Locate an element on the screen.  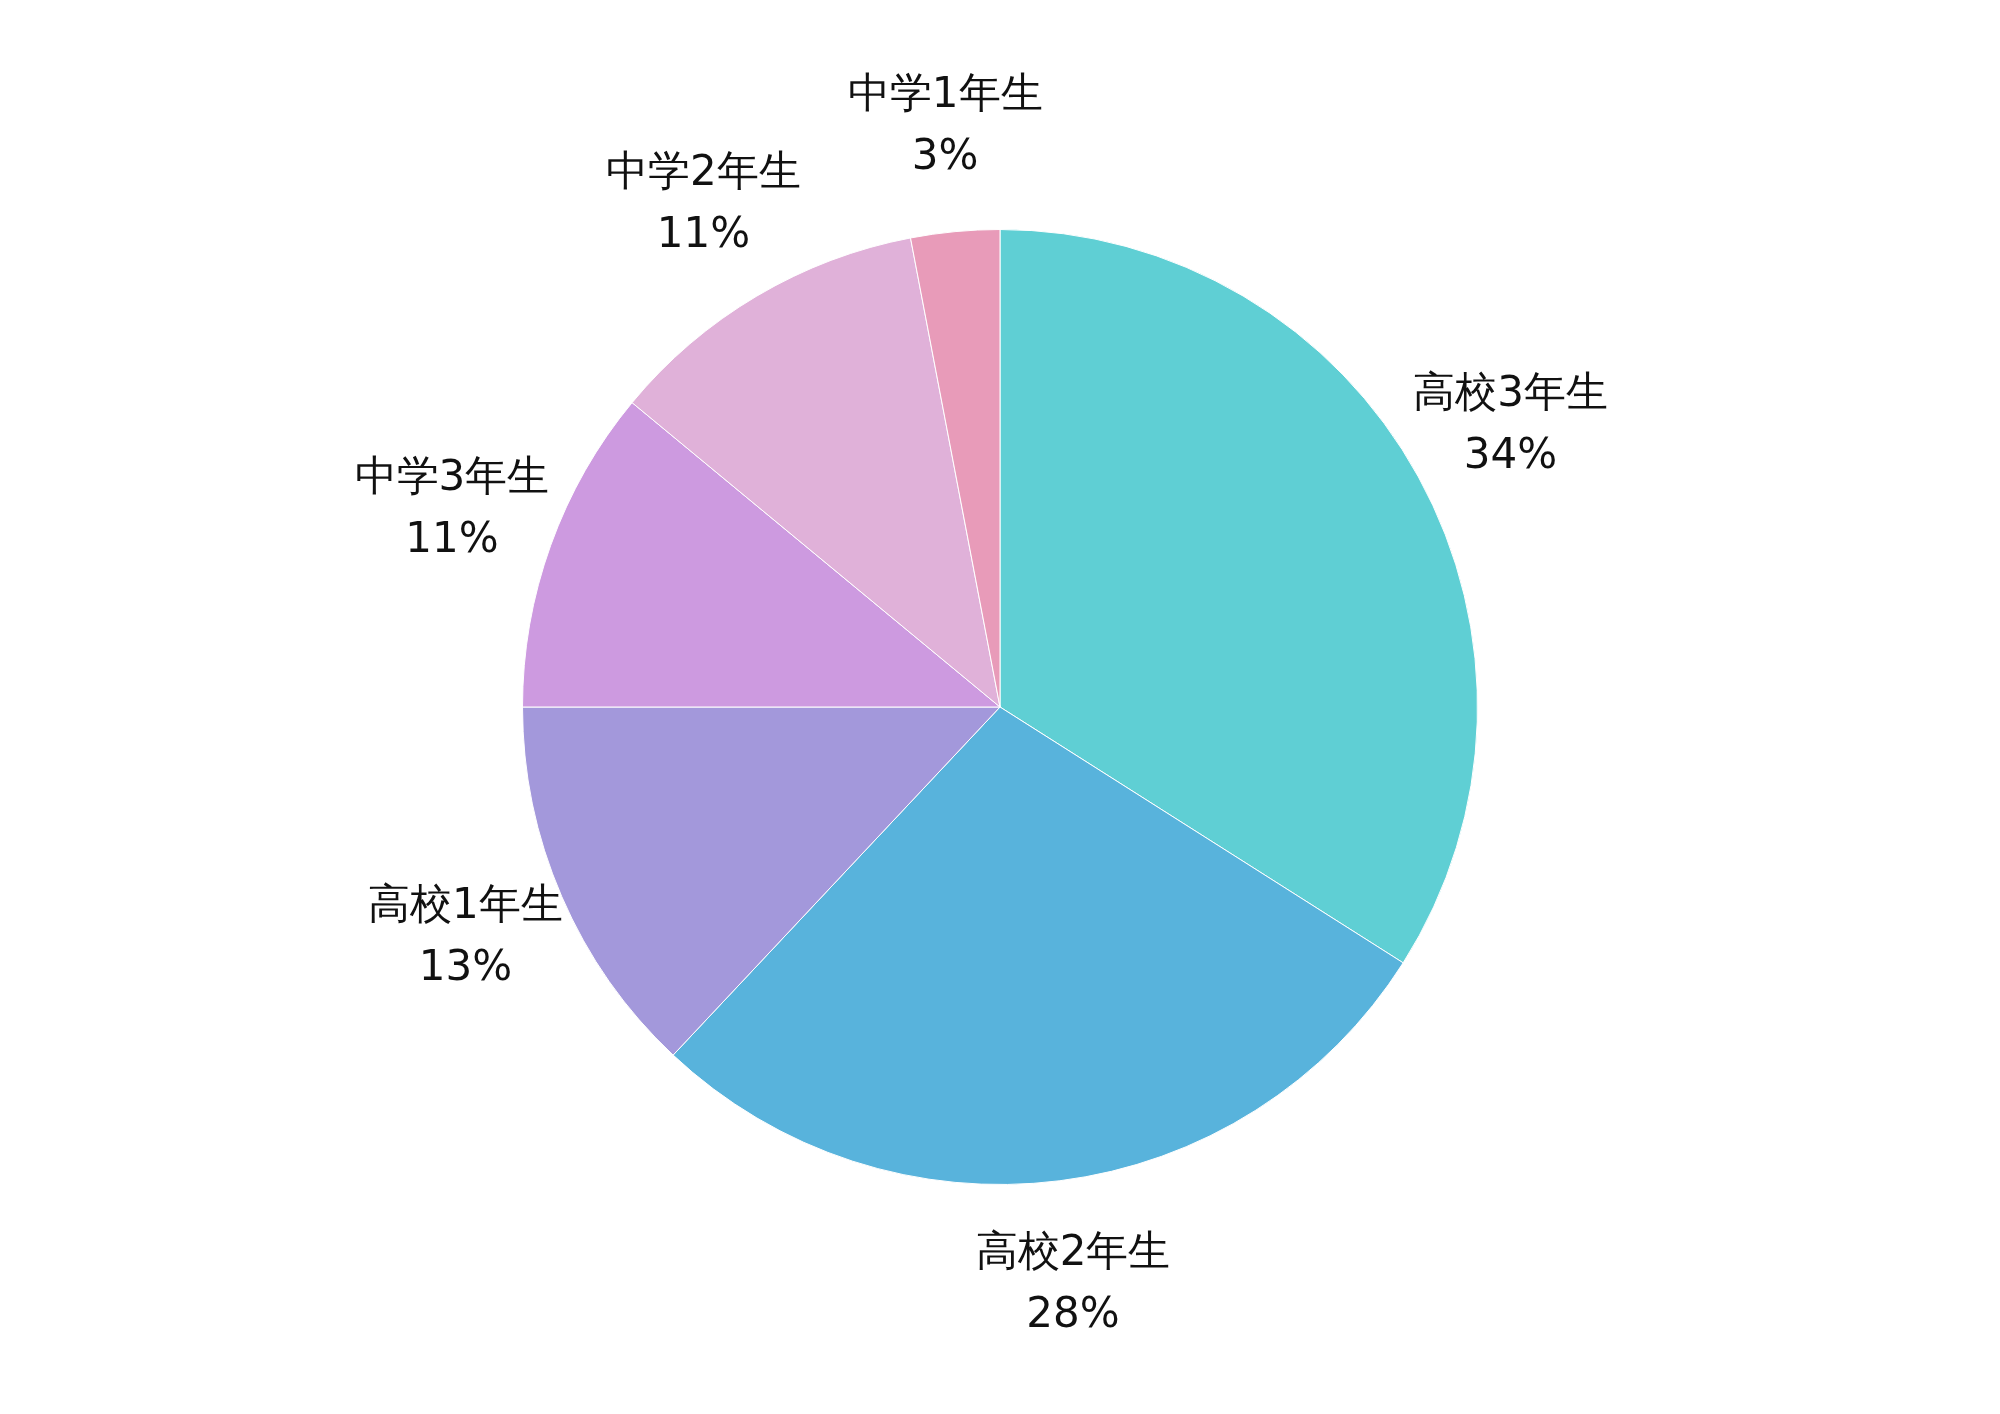
data-label: 34% is located at coordinates (1510, 454).